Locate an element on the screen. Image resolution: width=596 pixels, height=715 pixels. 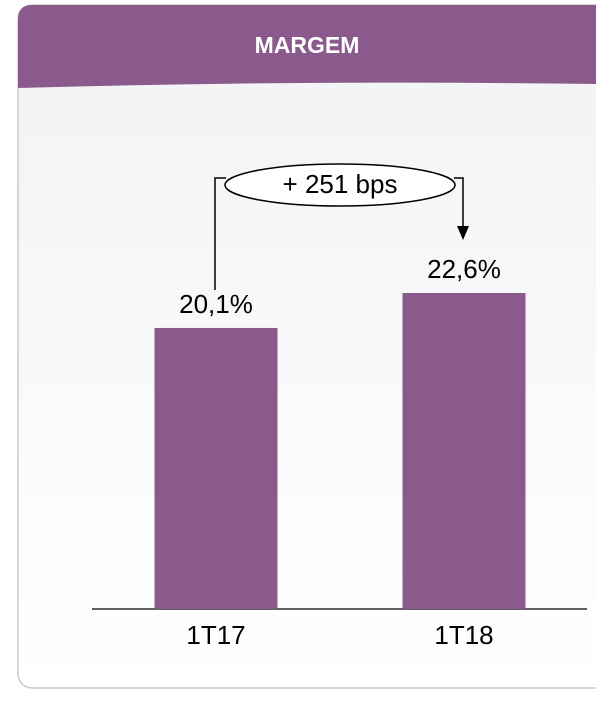
x-tick-label: 1T18 is located at coordinates (463, 635).